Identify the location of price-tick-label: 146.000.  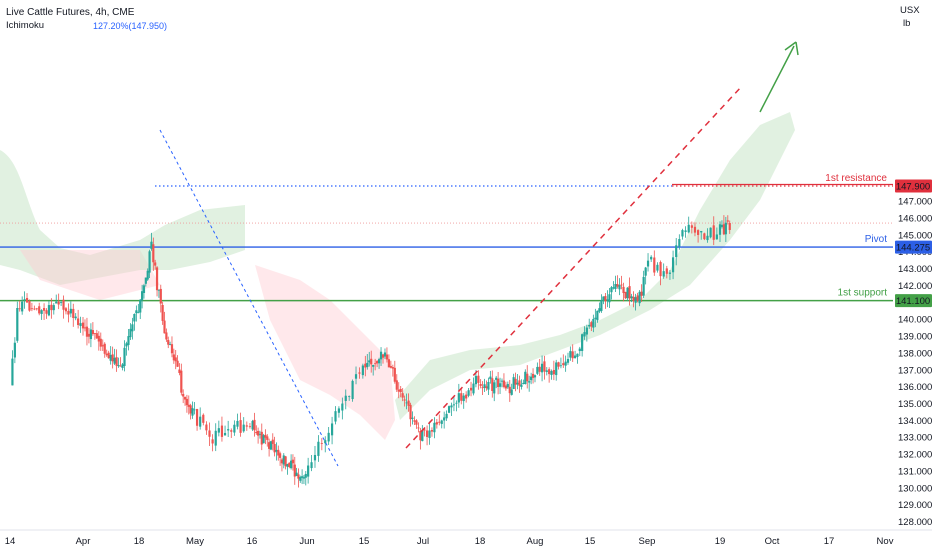
(915, 219).